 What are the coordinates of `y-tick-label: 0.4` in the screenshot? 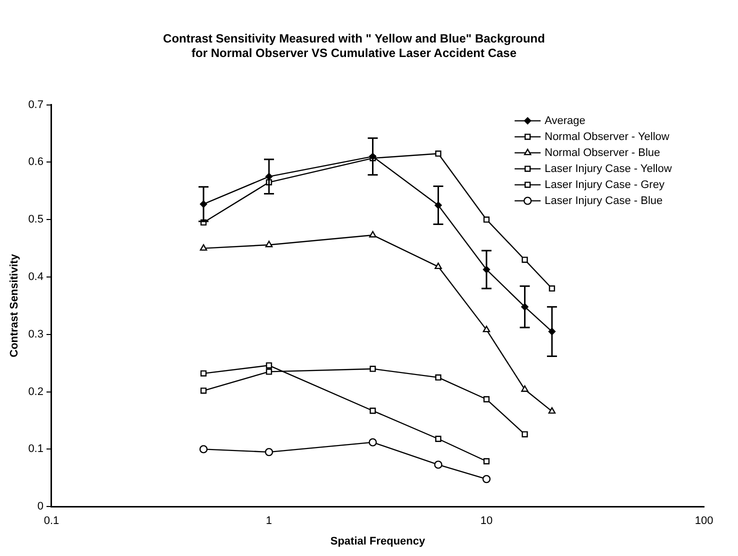 It's located at (36, 277).